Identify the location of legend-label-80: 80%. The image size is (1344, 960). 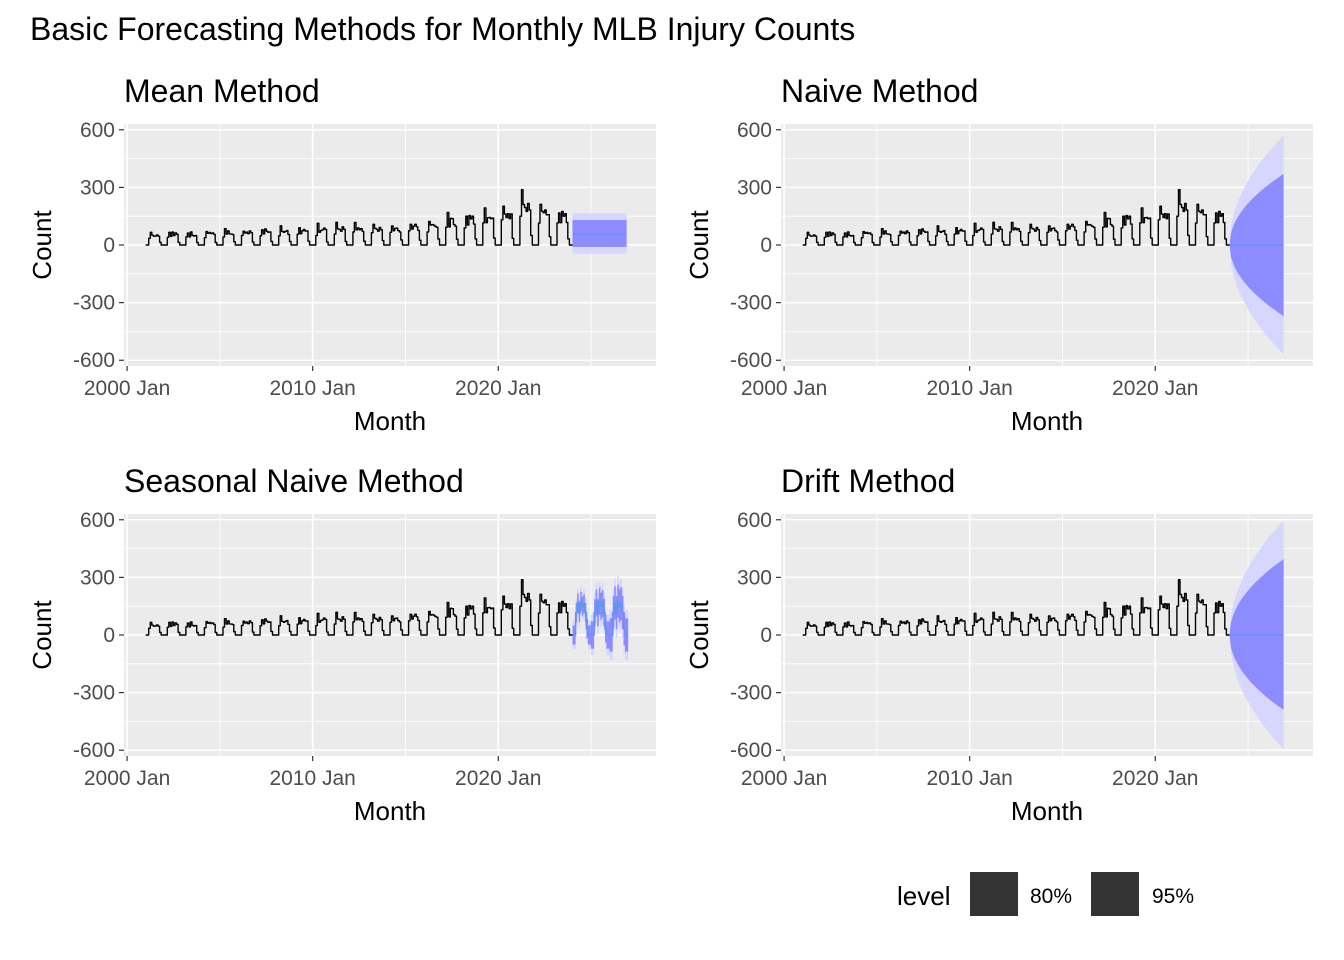
(1051, 896).